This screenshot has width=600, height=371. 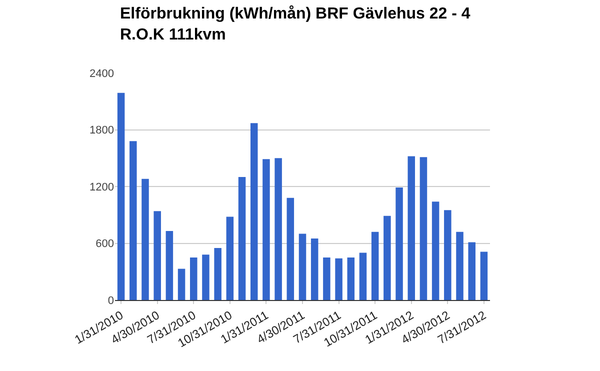 I want to click on chart-title: Elförbrukning (kWh/mån) BRF Gävlehus 22 - 4 R.O.K 111kvm, so click(x=295, y=24).